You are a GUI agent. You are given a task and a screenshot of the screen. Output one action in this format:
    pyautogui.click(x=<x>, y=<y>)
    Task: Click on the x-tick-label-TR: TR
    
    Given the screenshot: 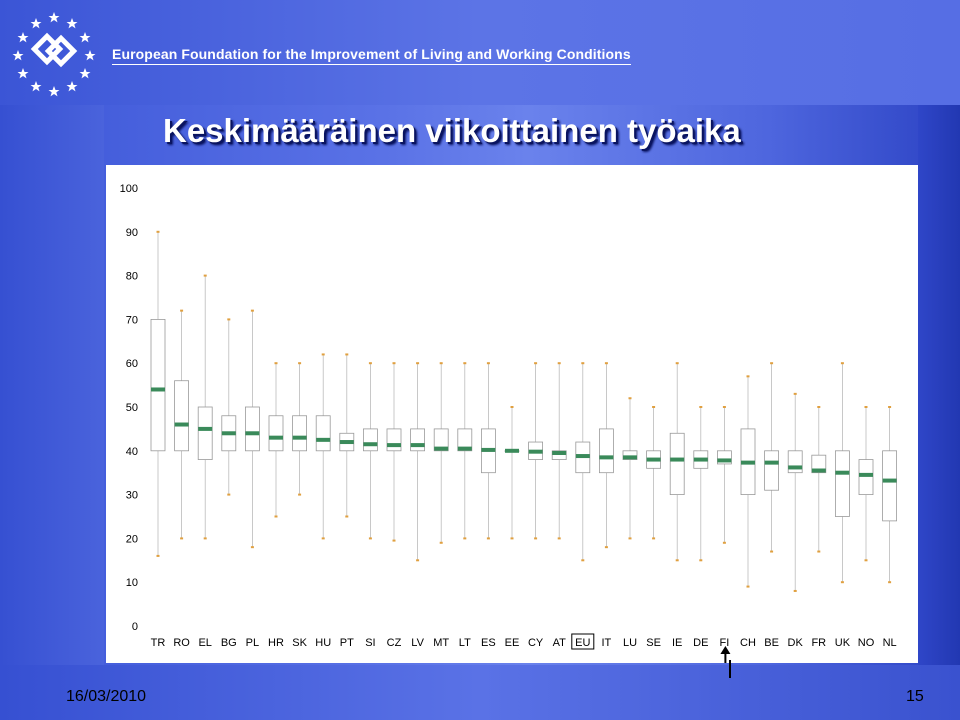 What is the action you would take?
    pyautogui.click(x=158, y=643)
    